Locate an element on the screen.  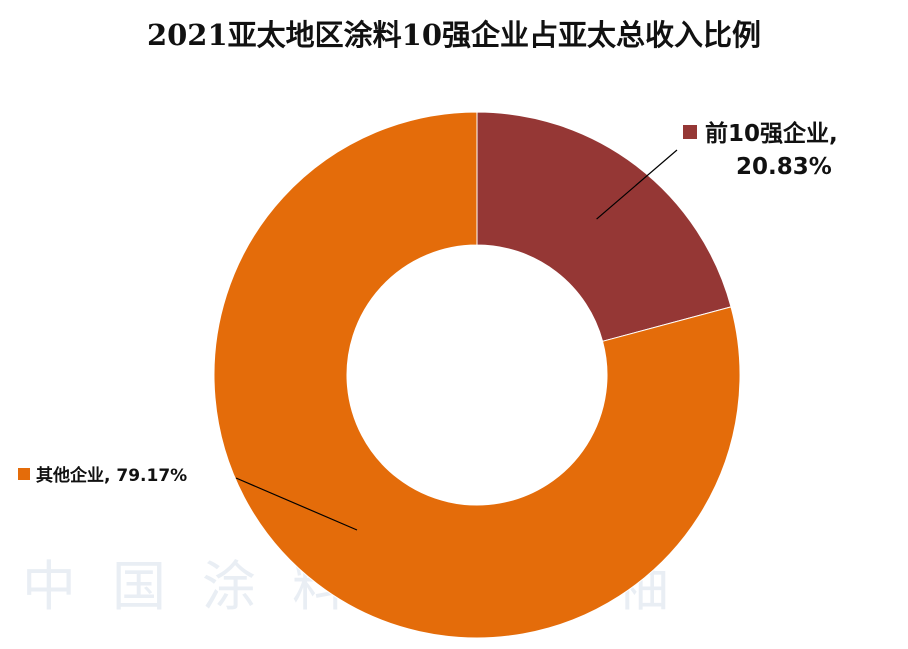
leader-line-others is located at coordinates (296, 504).